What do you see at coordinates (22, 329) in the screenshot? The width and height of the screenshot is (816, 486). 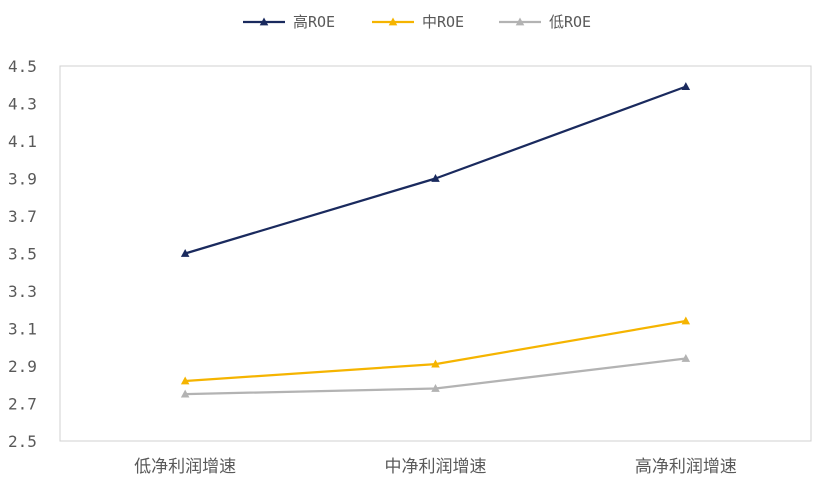 I see `y-tick-label: 3.1` at bounding box center [22, 329].